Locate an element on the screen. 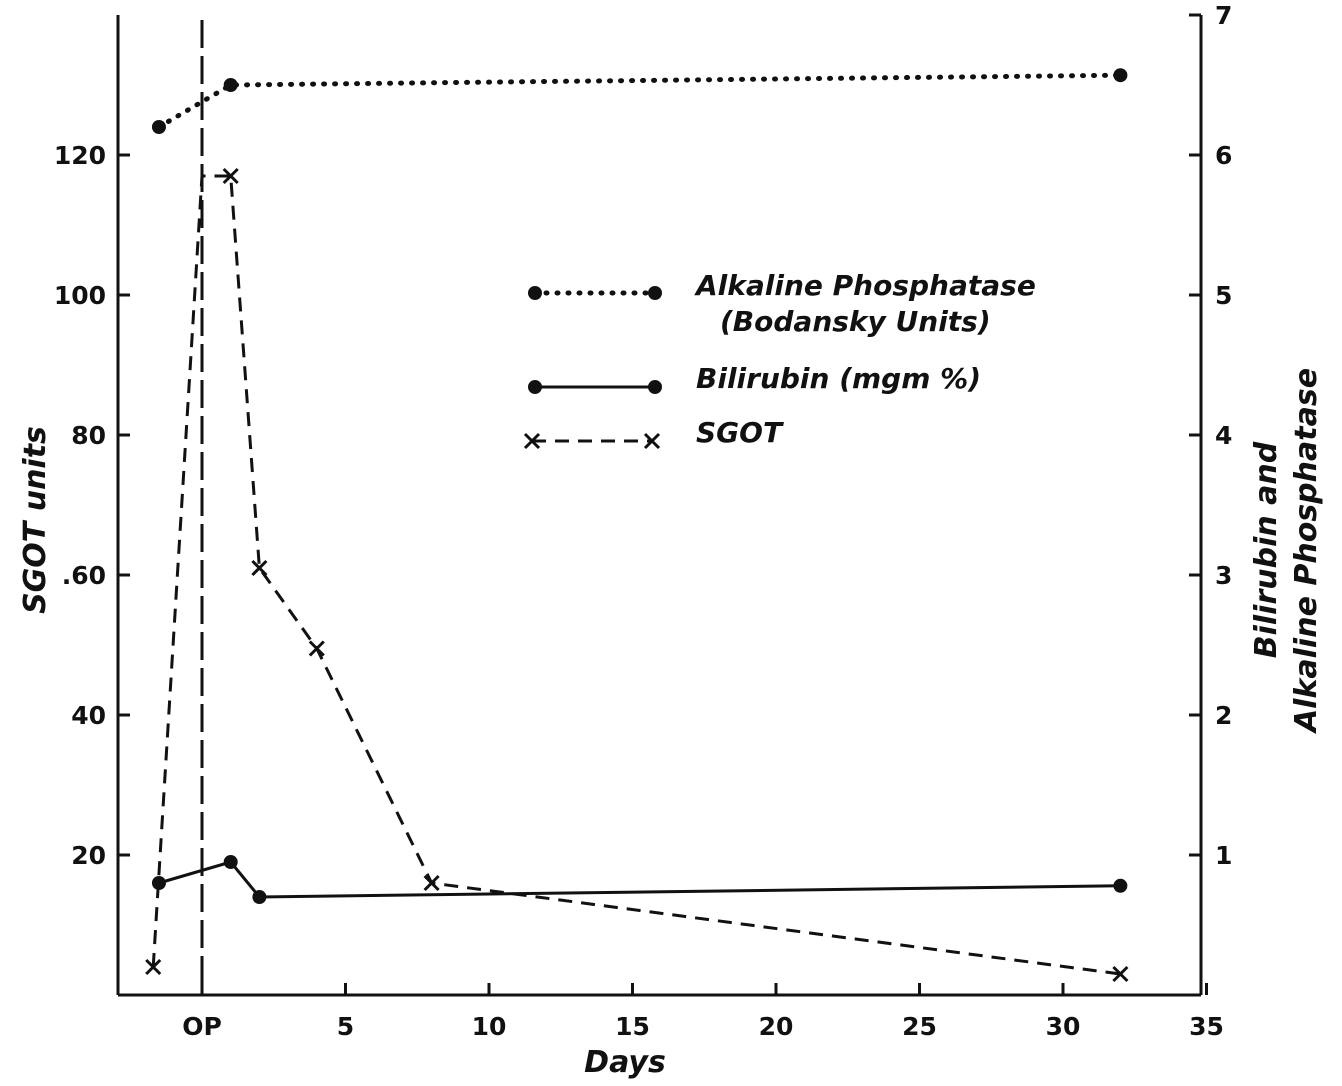 The image size is (1342, 1086). legend-bili-dot-left is located at coordinates (535, 387).